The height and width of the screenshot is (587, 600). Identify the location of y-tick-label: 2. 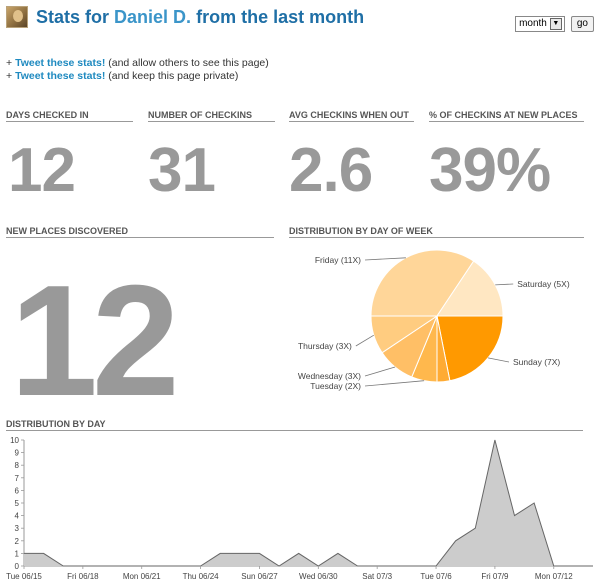
(17, 541).